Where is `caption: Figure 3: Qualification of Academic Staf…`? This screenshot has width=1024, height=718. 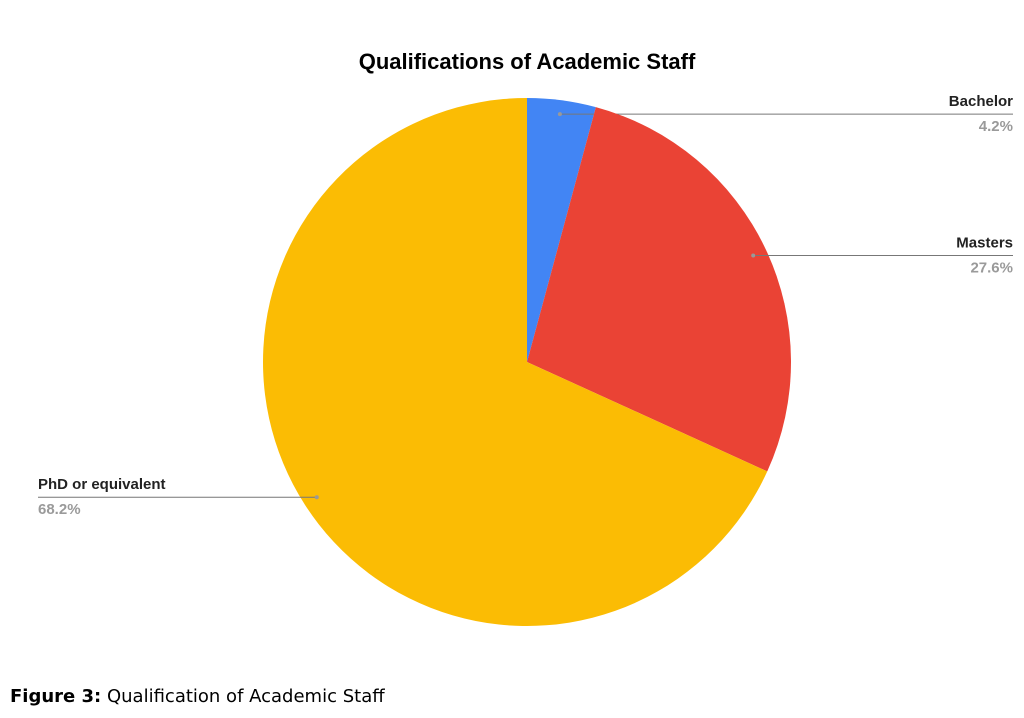
caption: Figure 3: Qualification of Academic Staf… is located at coordinates (197, 696).